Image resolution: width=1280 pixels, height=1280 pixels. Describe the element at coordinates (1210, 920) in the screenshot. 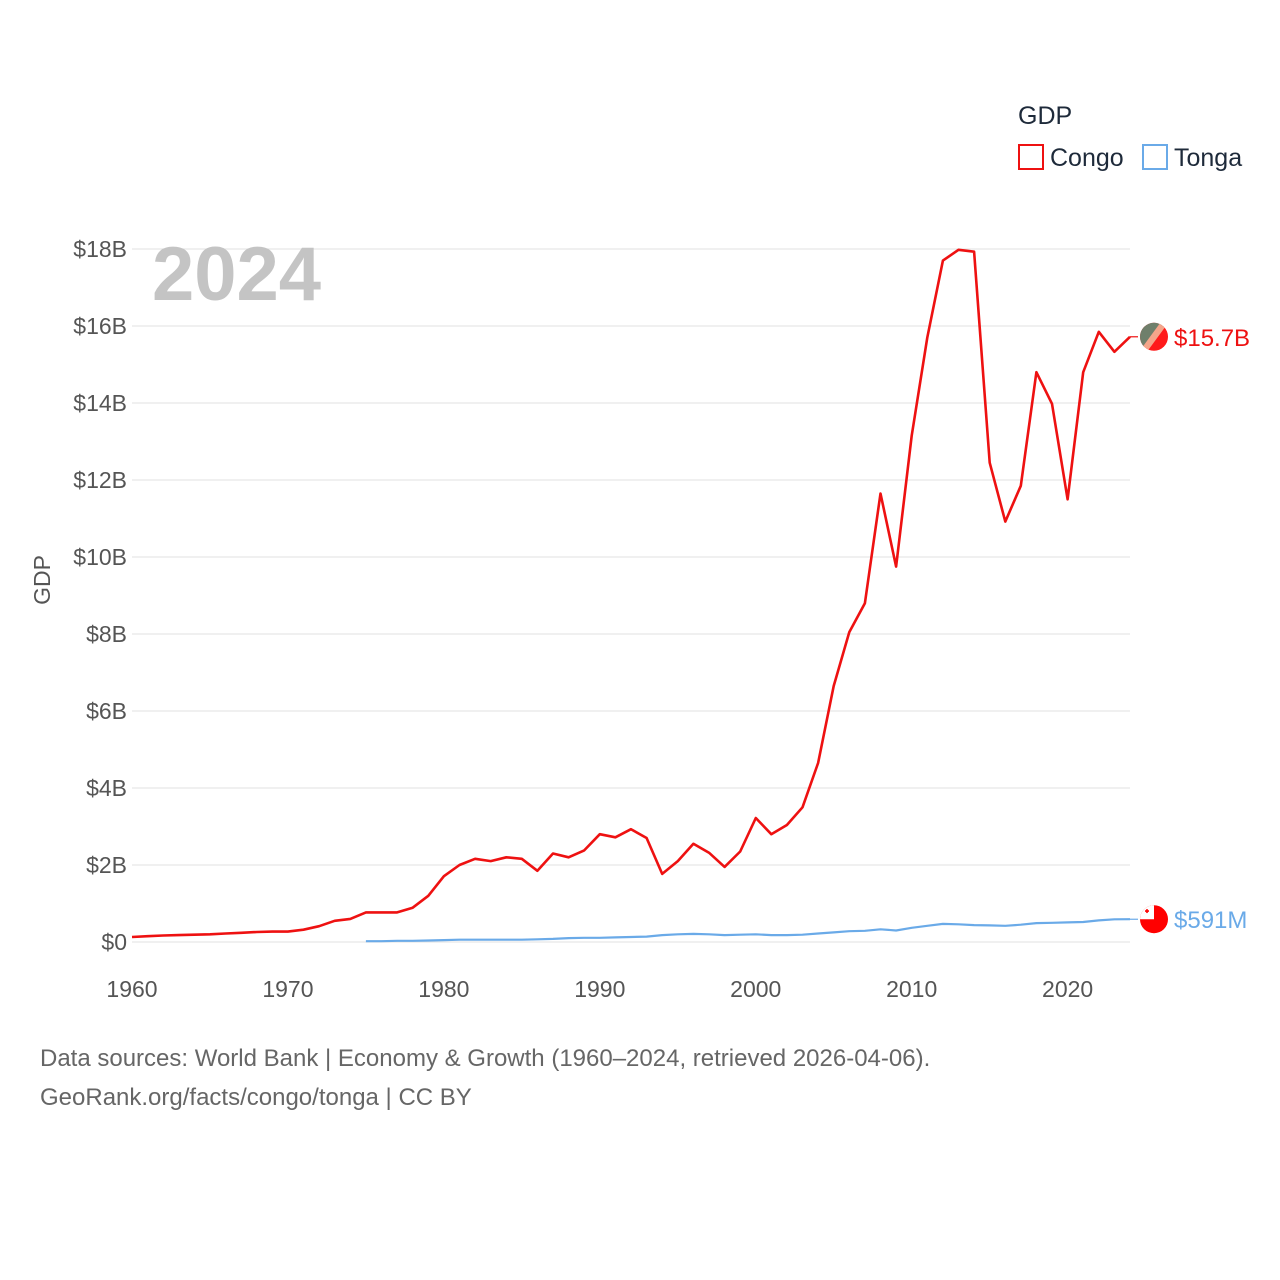

I see `end-label-tonga: $591M` at that location.